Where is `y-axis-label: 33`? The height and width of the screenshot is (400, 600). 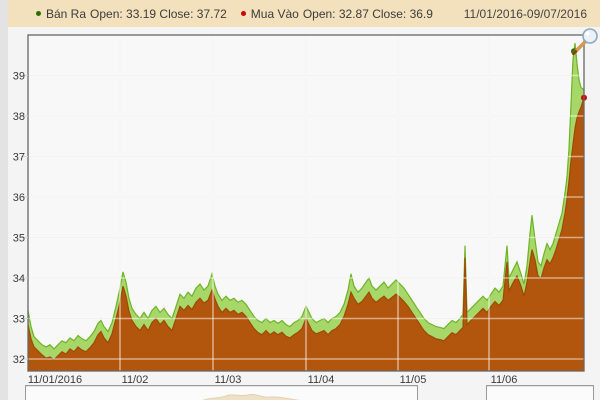
y-axis-label: 33 is located at coordinates (19, 320).